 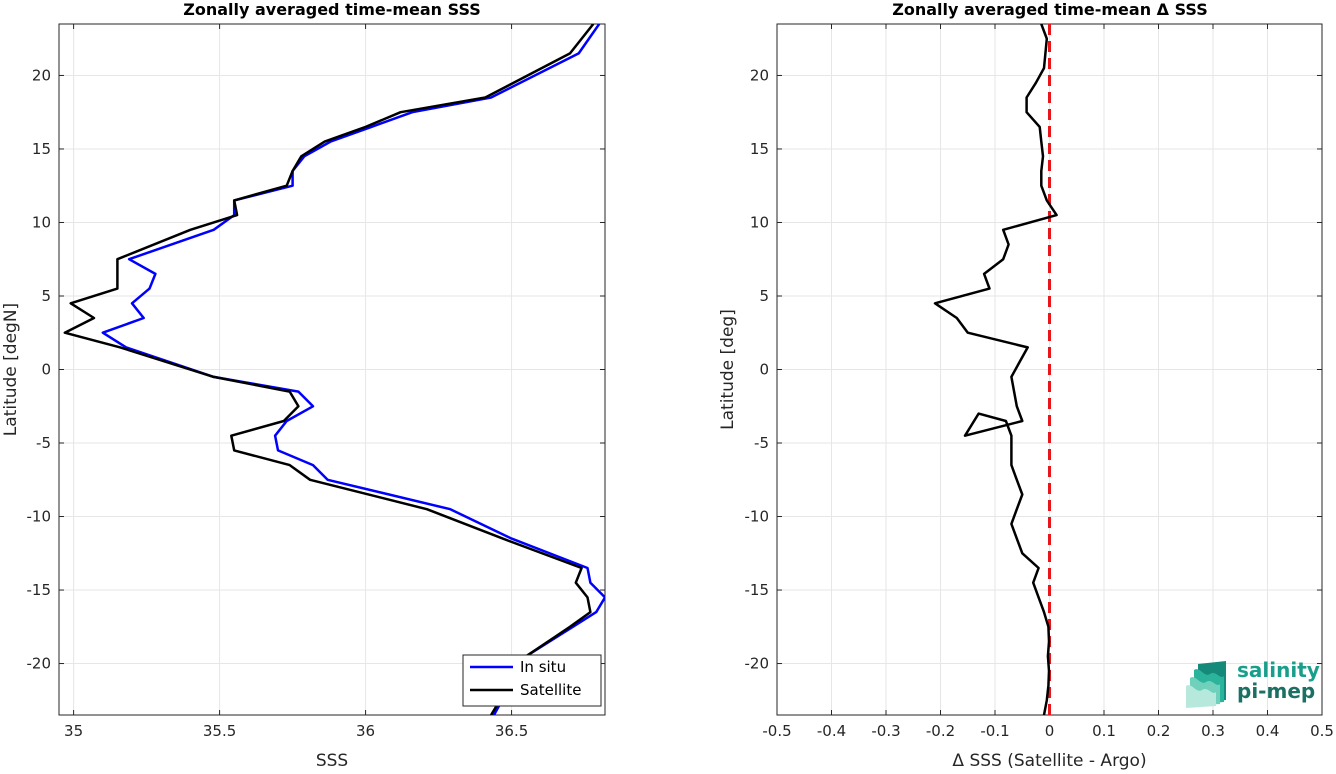 I want to click on delta-xtick-label-3: -0.2, so click(x=940, y=731).